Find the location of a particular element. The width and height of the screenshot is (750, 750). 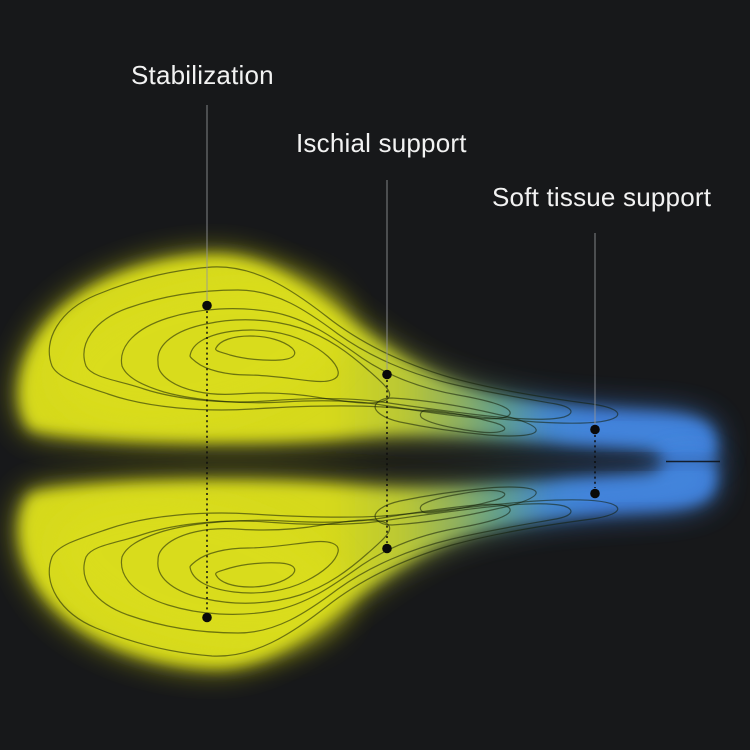

marker-dot-stabilization-top is located at coordinates (207, 305).